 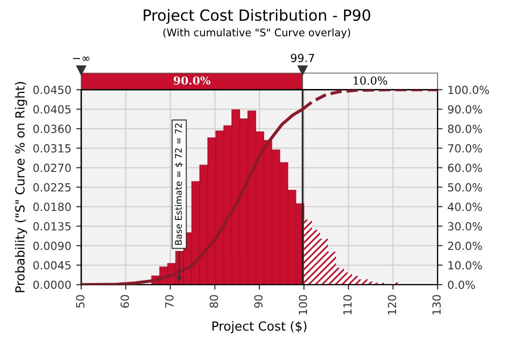 I want to click on y-tick-label: 0.0225, so click(x=52, y=187).